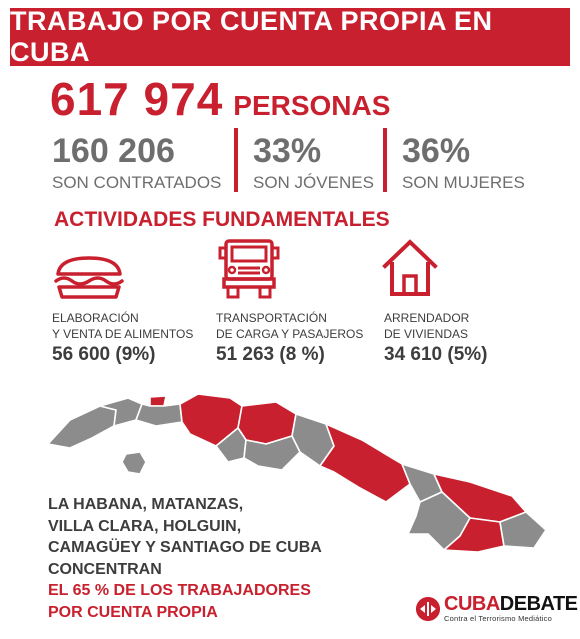  I want to click on province-guantanamo, so click(523, 530).